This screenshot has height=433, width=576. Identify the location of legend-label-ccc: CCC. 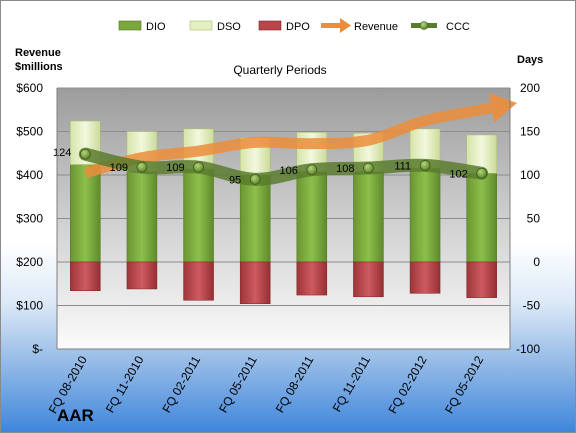
(458, 27).